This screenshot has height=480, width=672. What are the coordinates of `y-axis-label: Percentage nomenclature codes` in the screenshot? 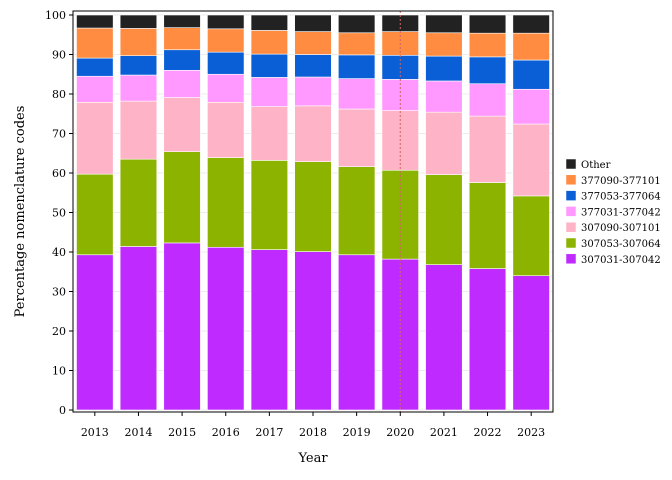 It's located at (20, 212).